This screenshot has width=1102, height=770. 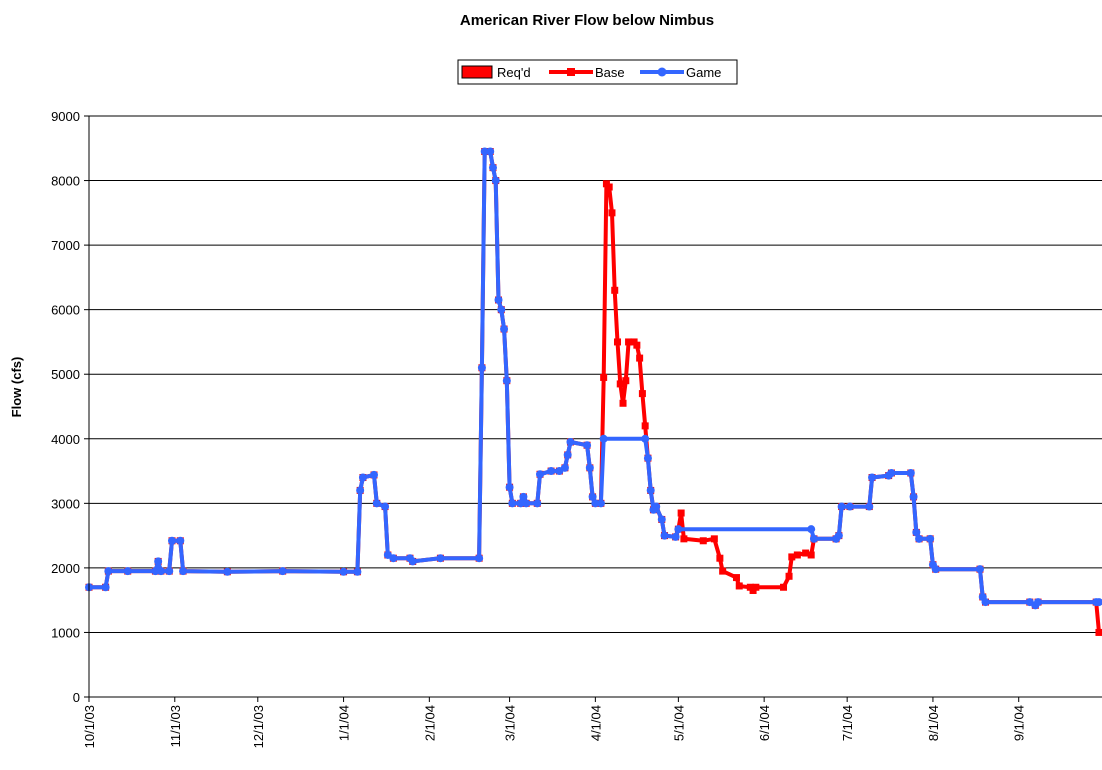 I want to click on y-tick-label: 3000, so click(x=65, y=503).